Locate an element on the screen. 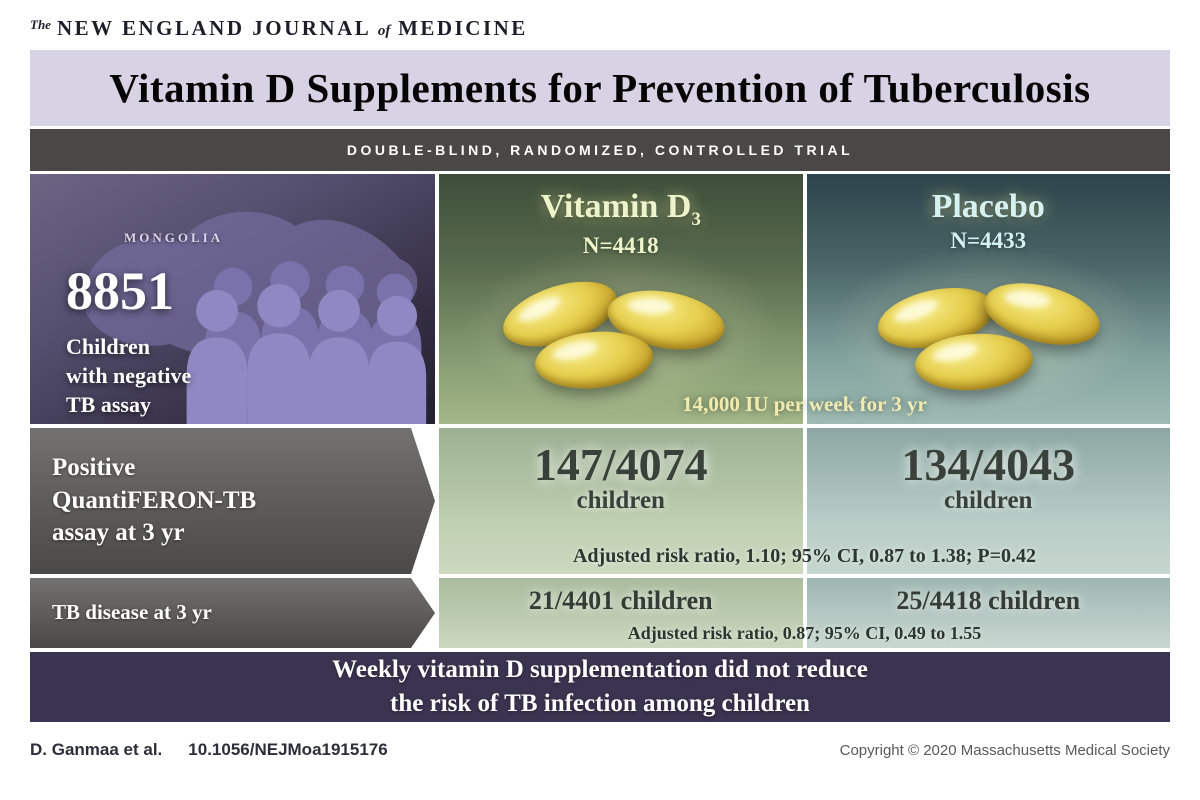 The image size is (1200, 800). placebo-arm-panel: Placebo N=4433 is located at coordinates (988, 299).